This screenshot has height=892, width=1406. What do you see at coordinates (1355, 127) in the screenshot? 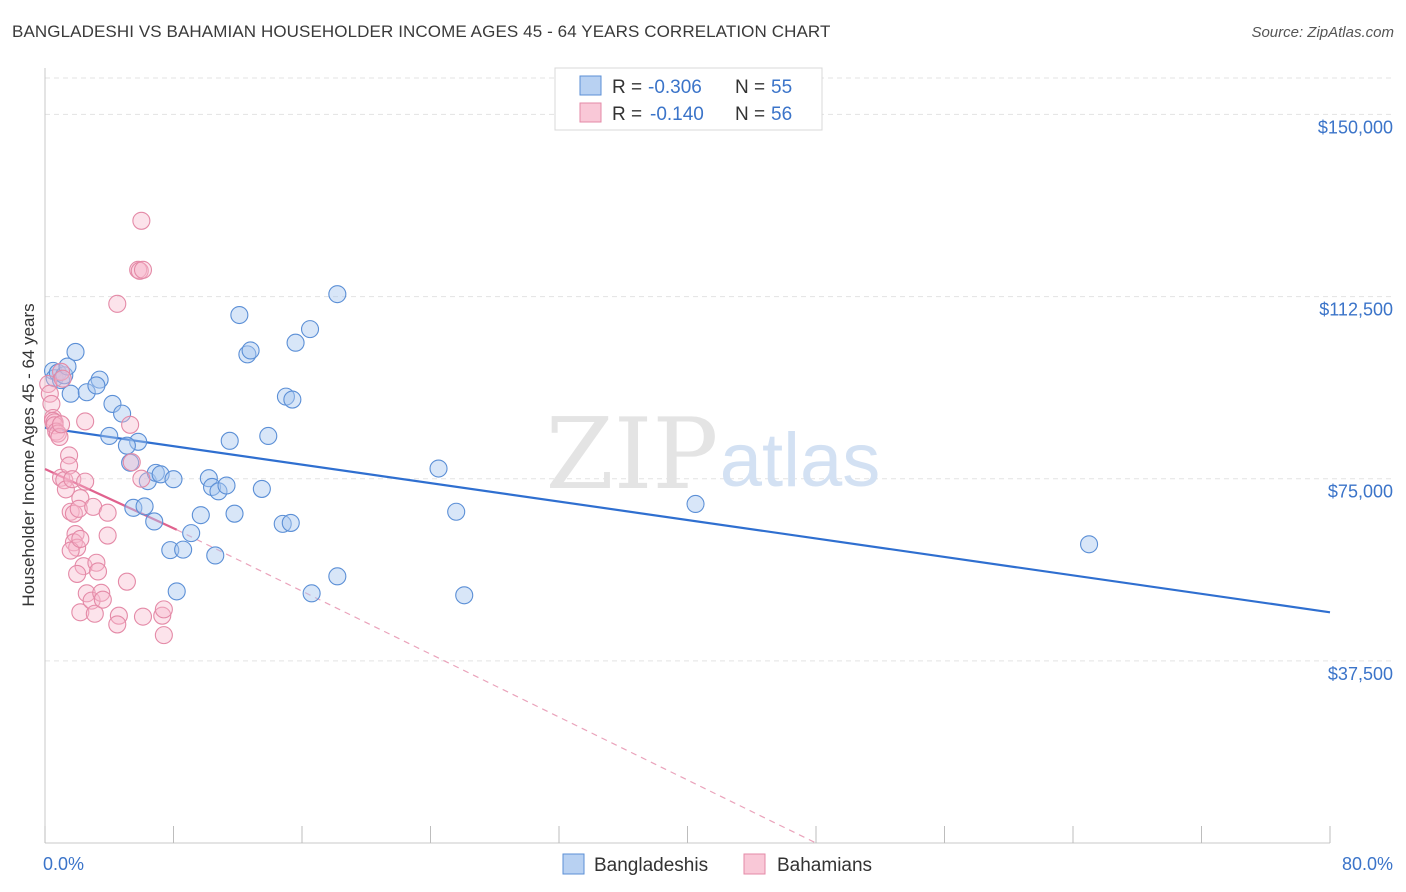
I see `y-tick-label-3: $150,000` at bounding box center [1355, 127].